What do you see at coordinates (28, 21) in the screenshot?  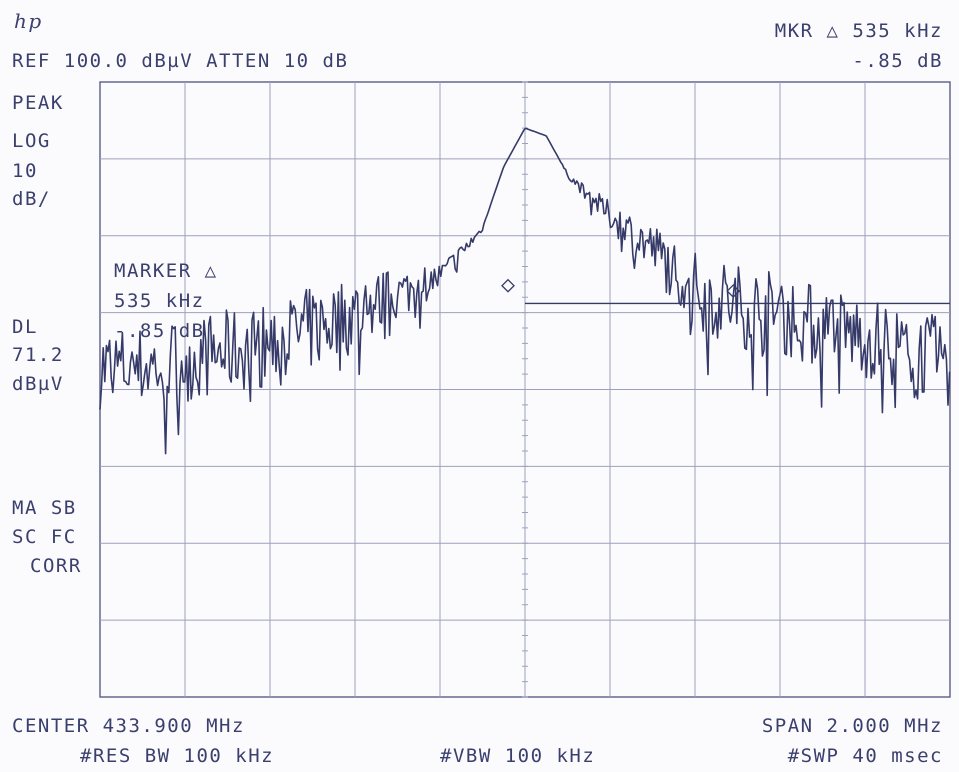 I see `hp-logo: hp` at bounding box center [28, 21].